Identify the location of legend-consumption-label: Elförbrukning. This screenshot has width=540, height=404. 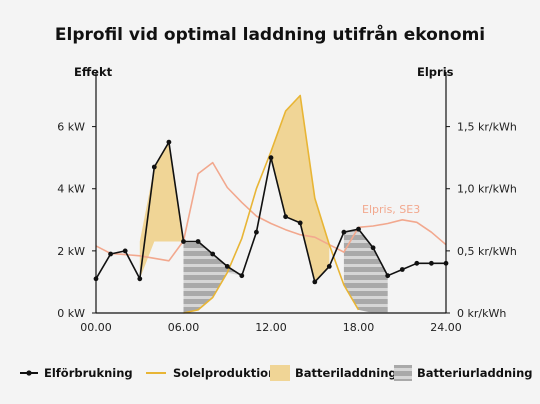
(88, 373).